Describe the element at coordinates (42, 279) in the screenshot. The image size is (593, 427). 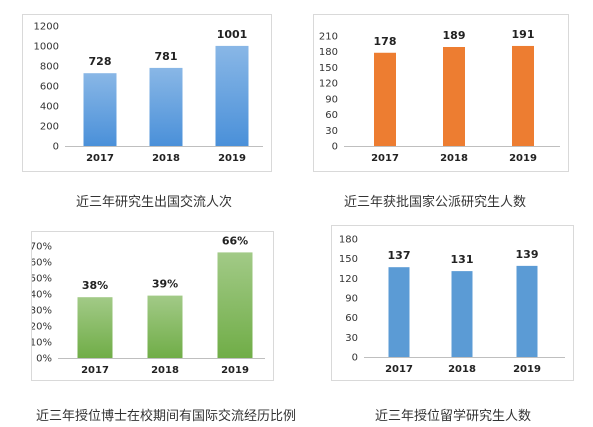
I see `y-tick-label: 50%` at that location.